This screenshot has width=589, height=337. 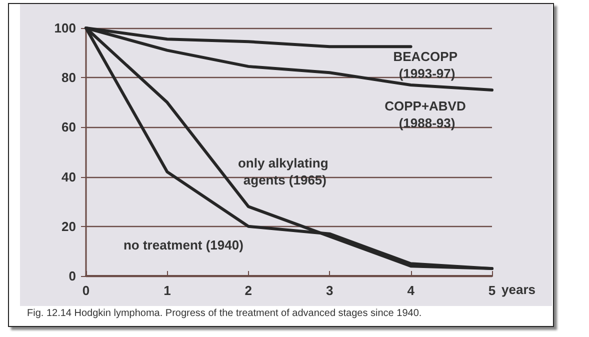 I want to click on x-tick-label: 3, so click(x=330, y=290).